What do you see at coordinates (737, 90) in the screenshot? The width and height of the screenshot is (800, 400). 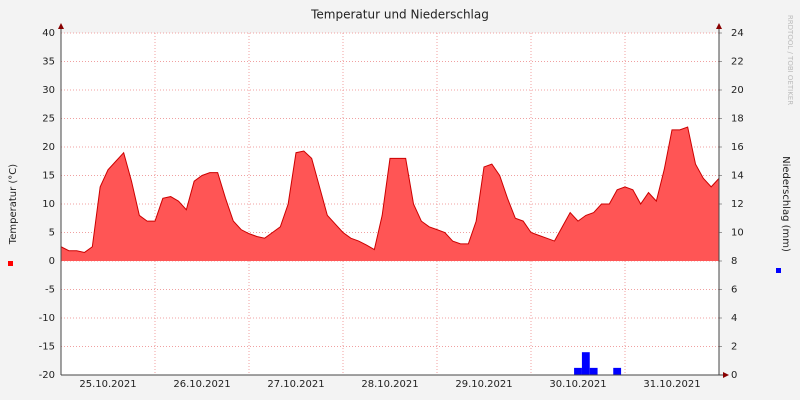 I see `y2-tick-label: 20` at bounding box center [737, 90].